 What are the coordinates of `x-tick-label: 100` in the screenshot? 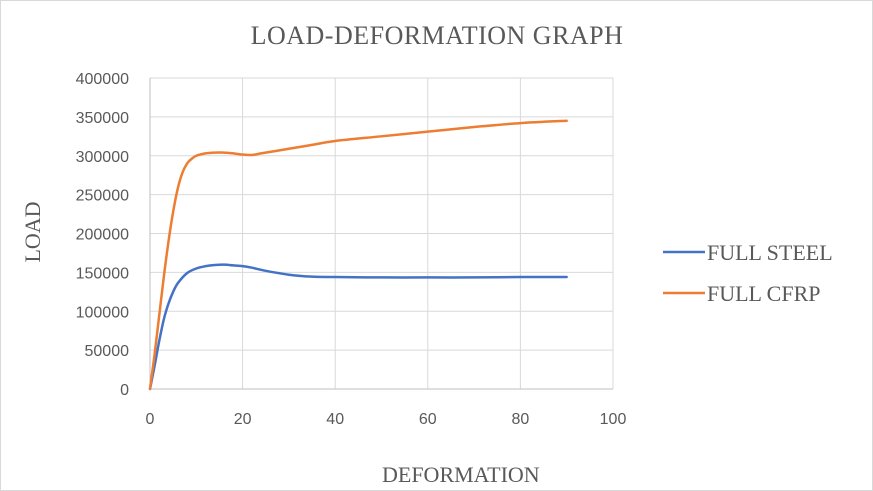 It's located at (613, 419).